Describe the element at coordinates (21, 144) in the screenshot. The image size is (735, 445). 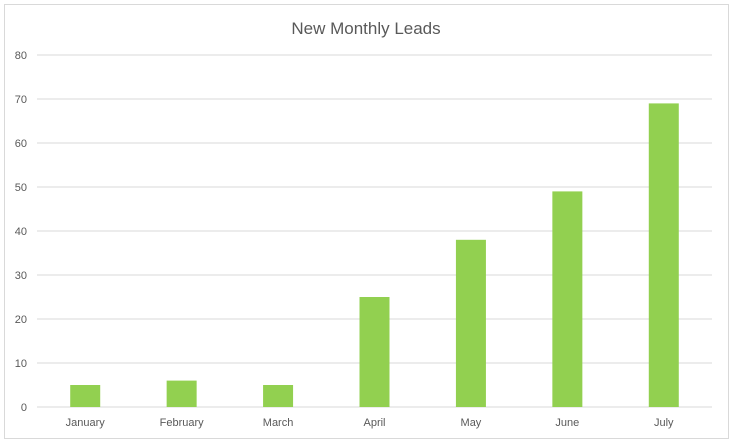
I see `y-tick-label: 60` at that location.